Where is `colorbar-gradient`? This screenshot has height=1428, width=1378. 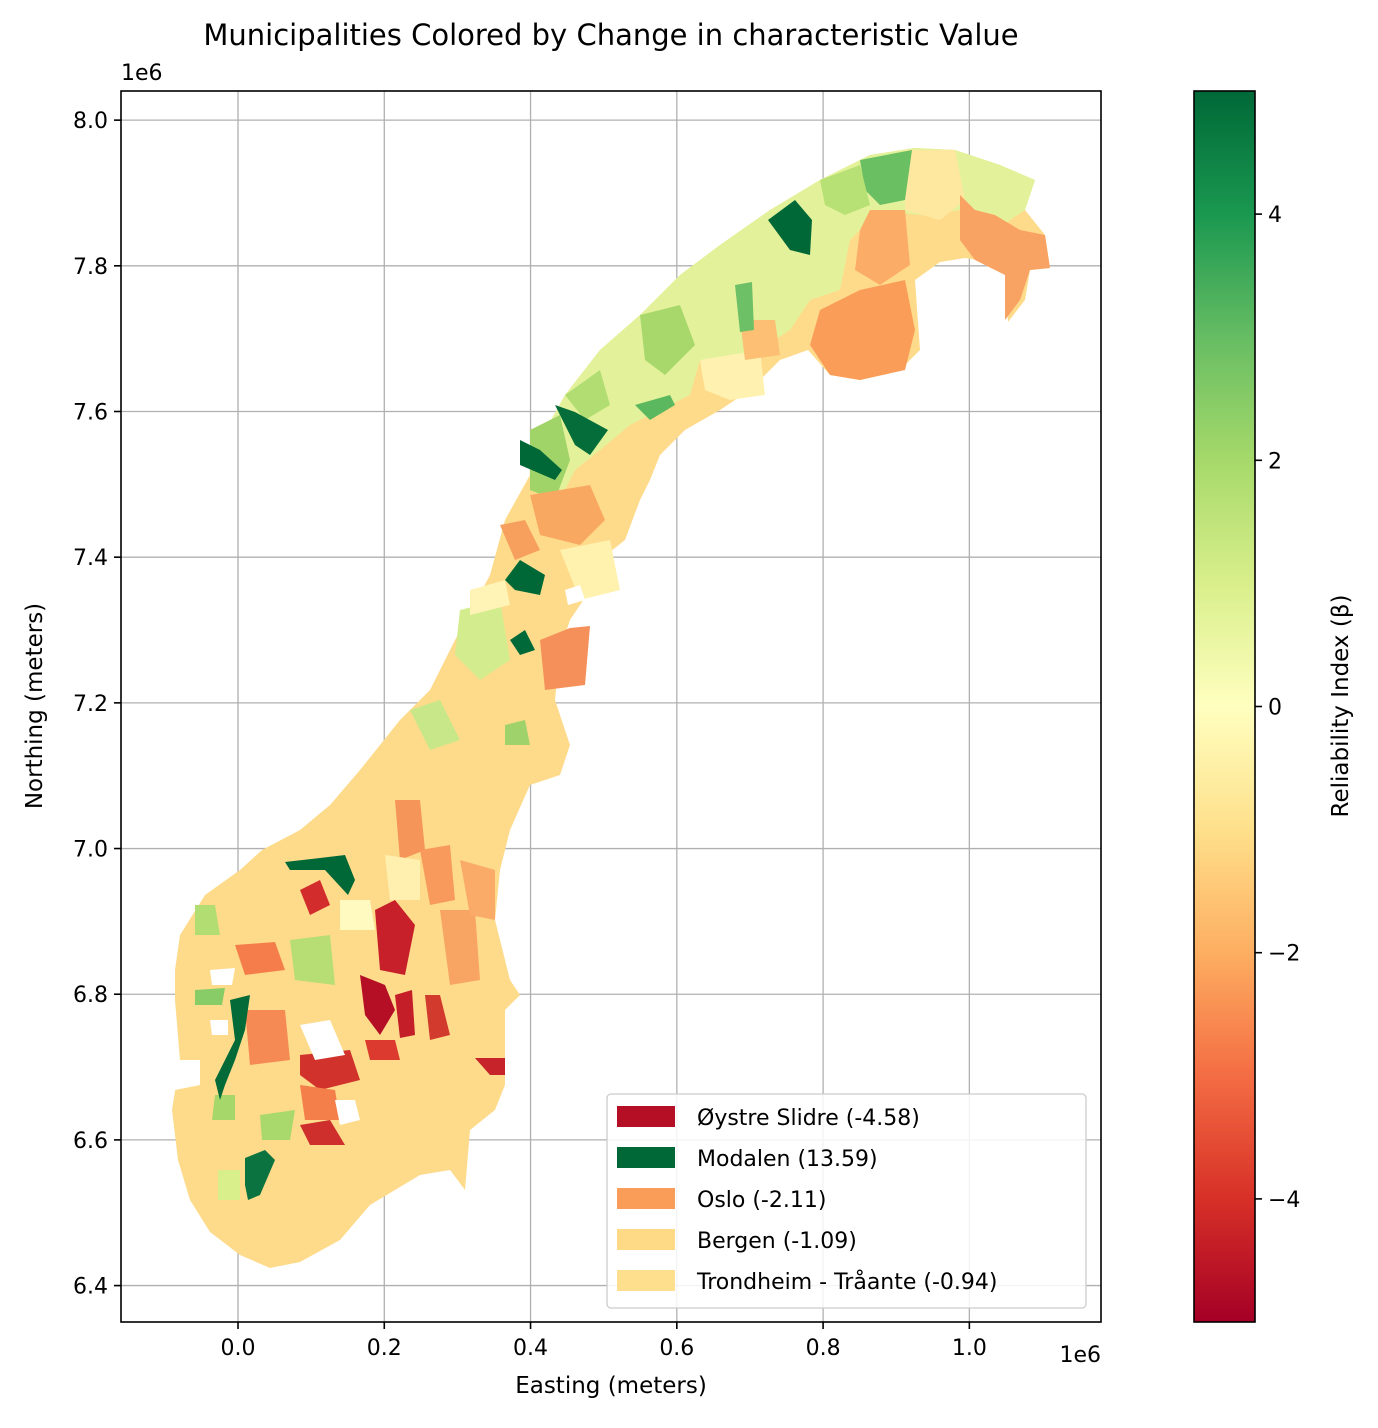 colorbar-gradient is located at coordinates (1224, 706).